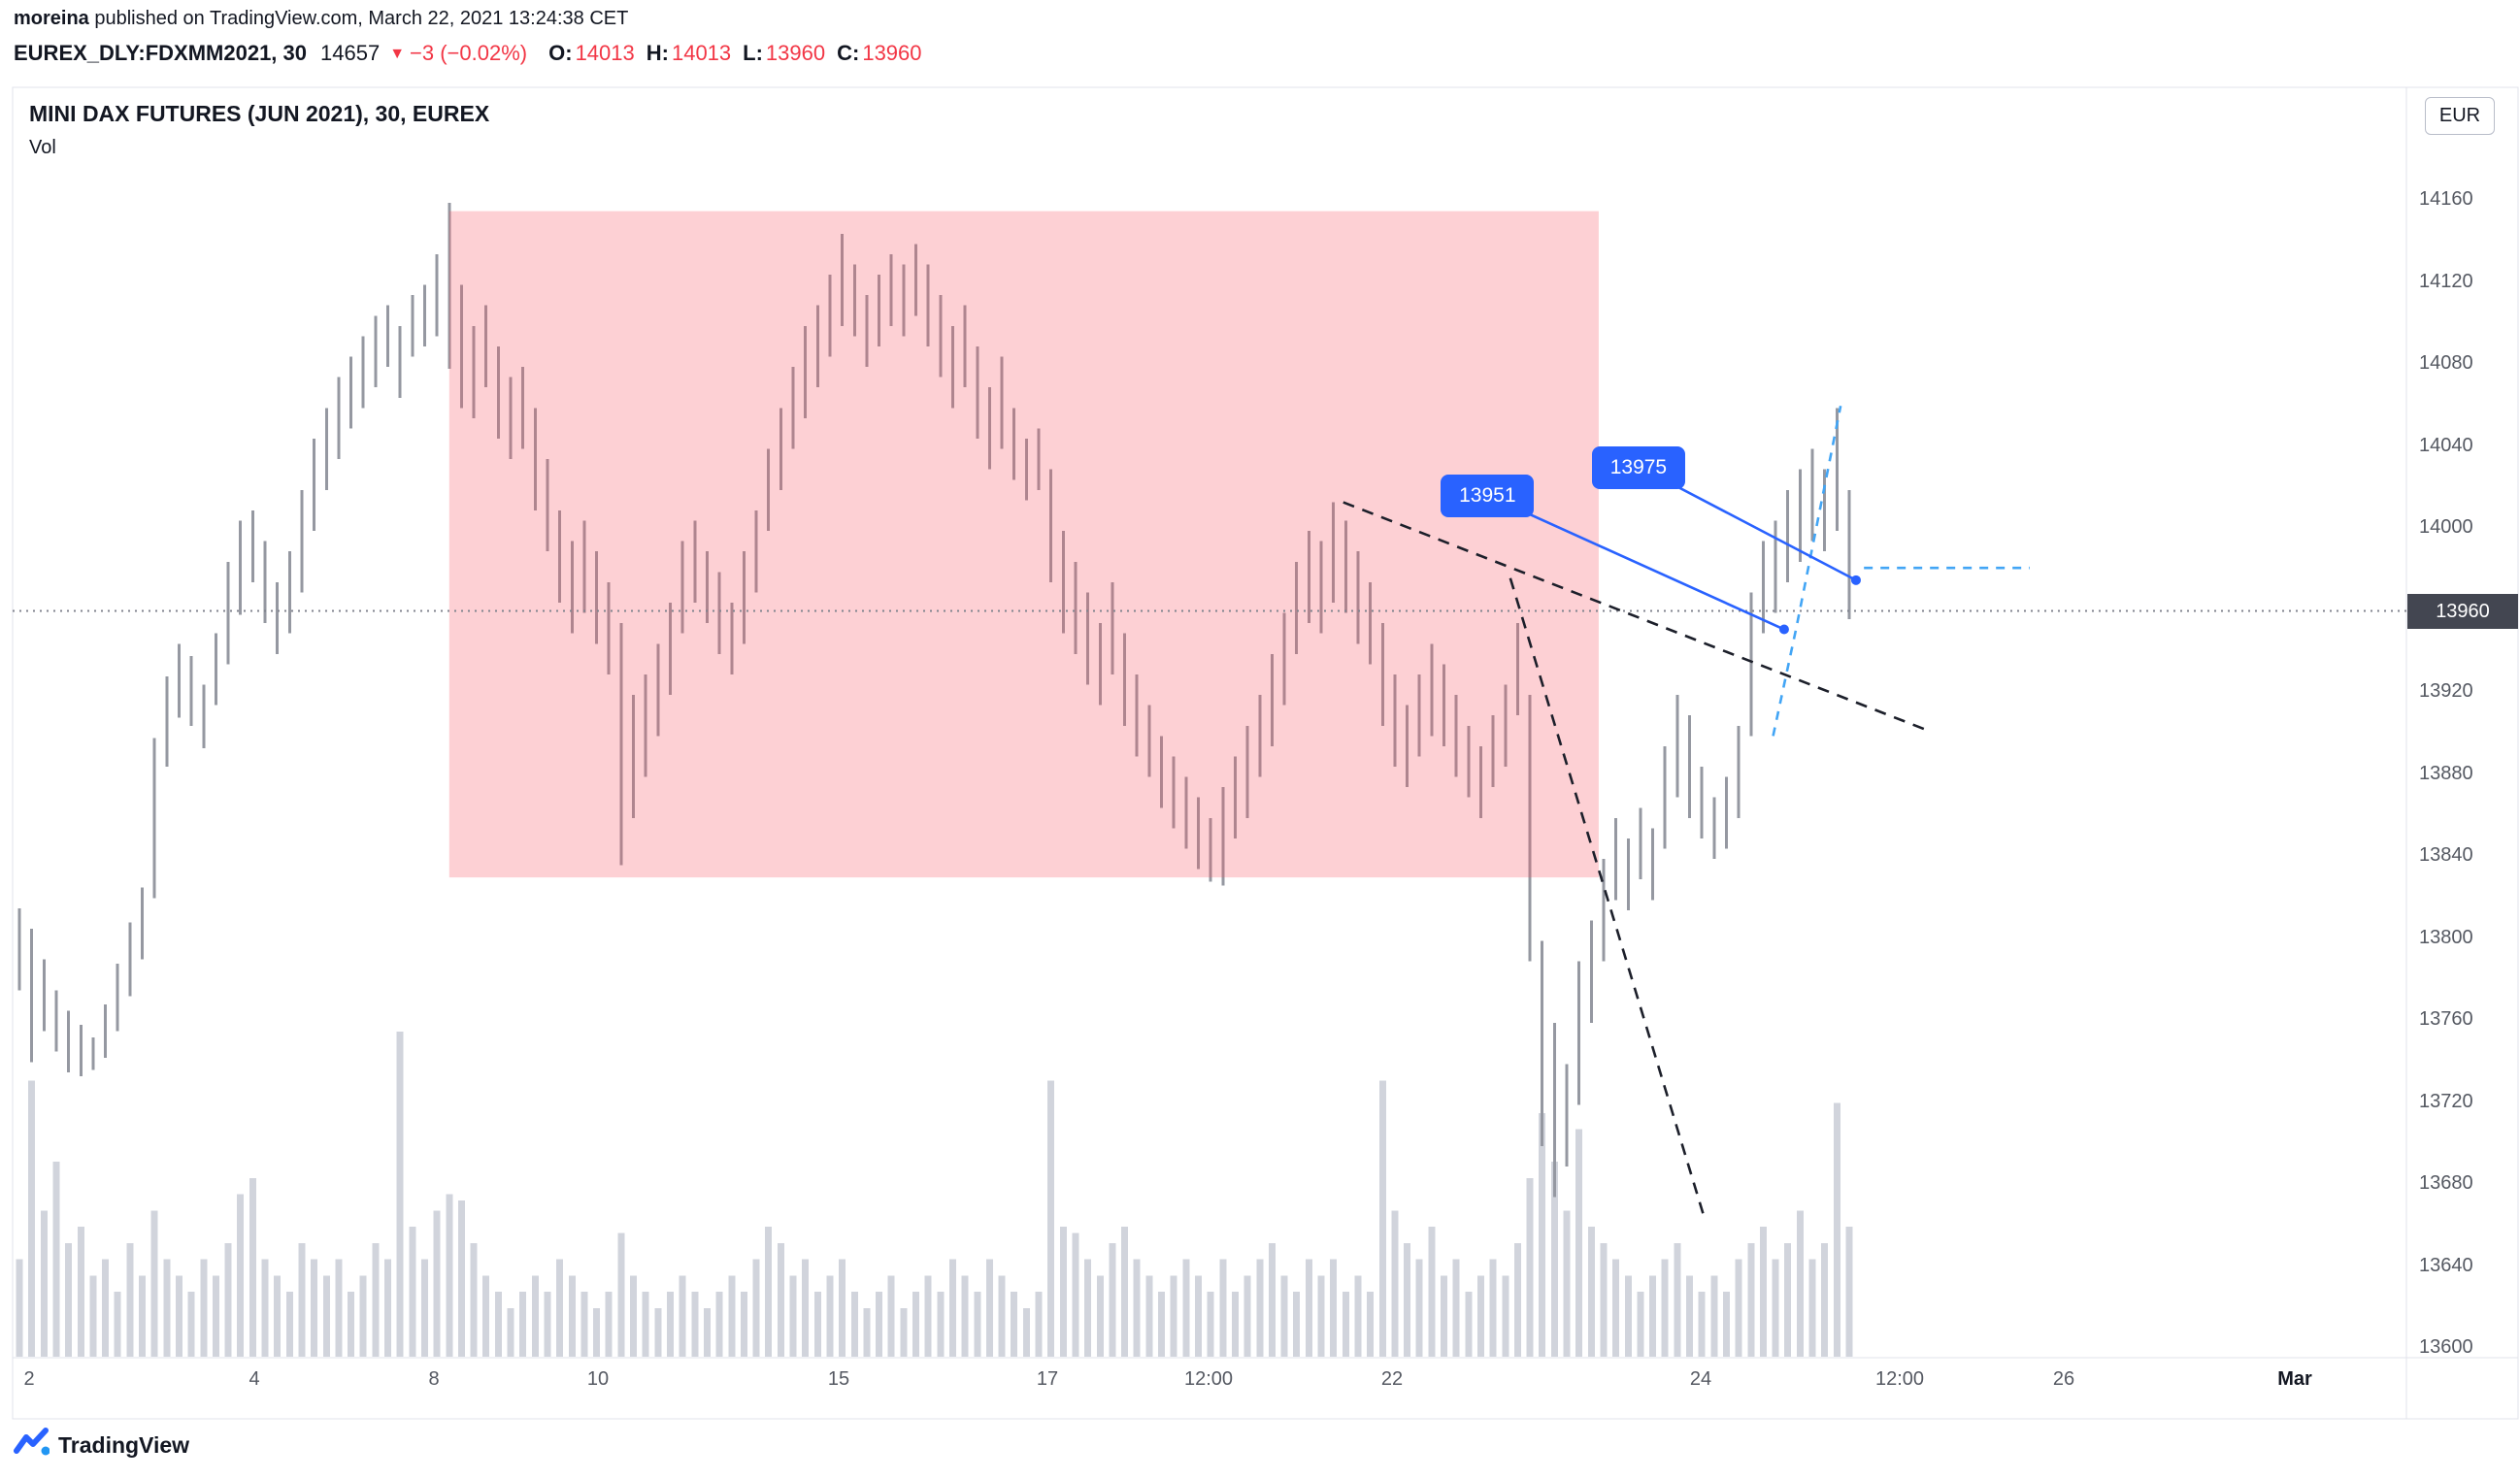 The width and height of the screenshot is (2520, 1479). I want to click on ohlc-value: 13960, so click(795, 53).